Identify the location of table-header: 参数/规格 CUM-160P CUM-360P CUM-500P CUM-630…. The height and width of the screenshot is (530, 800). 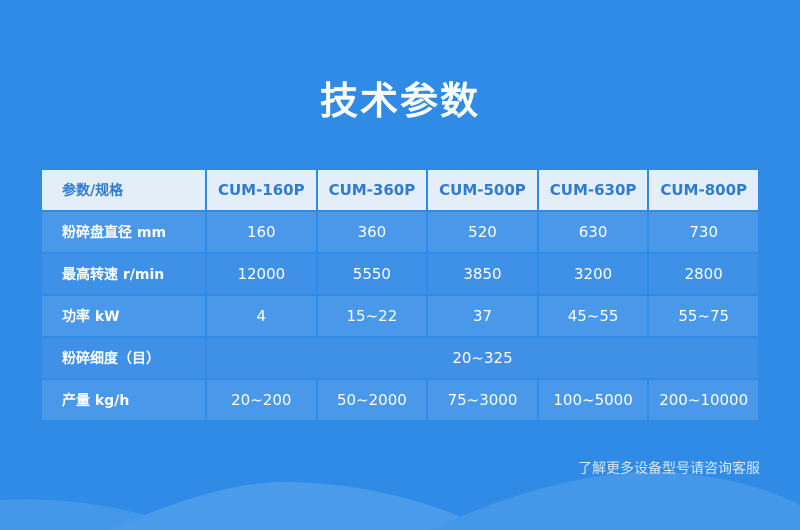
(400, 190).